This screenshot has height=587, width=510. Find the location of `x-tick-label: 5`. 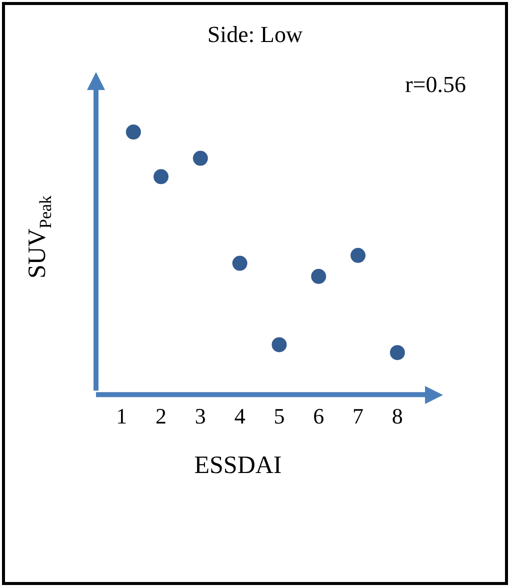

x-tick-label: 5 is located at coordinates (279, 416).